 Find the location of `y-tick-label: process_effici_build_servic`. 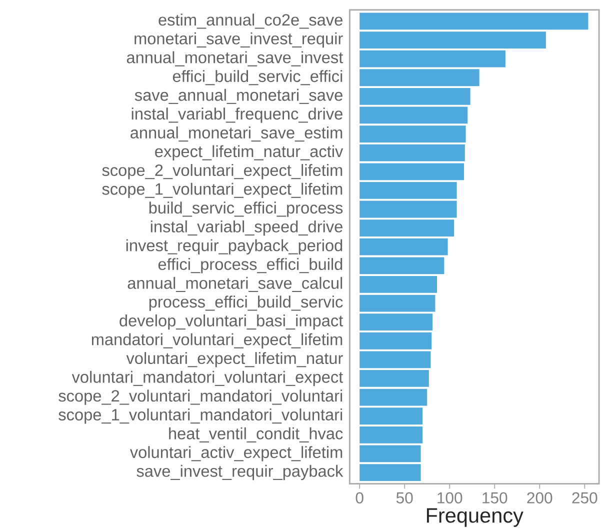

y-tick-label: process_effici_build_servic is located at coordinates (246, 303).